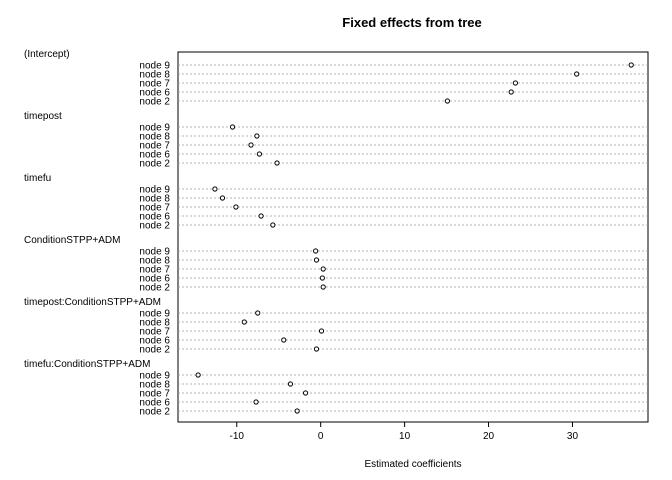 The height and width of the screenshot is (480, 672). What do you see at coordinates (87, 364) in the screenshot?
I see `group-label: timefu:ConditionSTPP+ADM` at bounding box center [87, 364].